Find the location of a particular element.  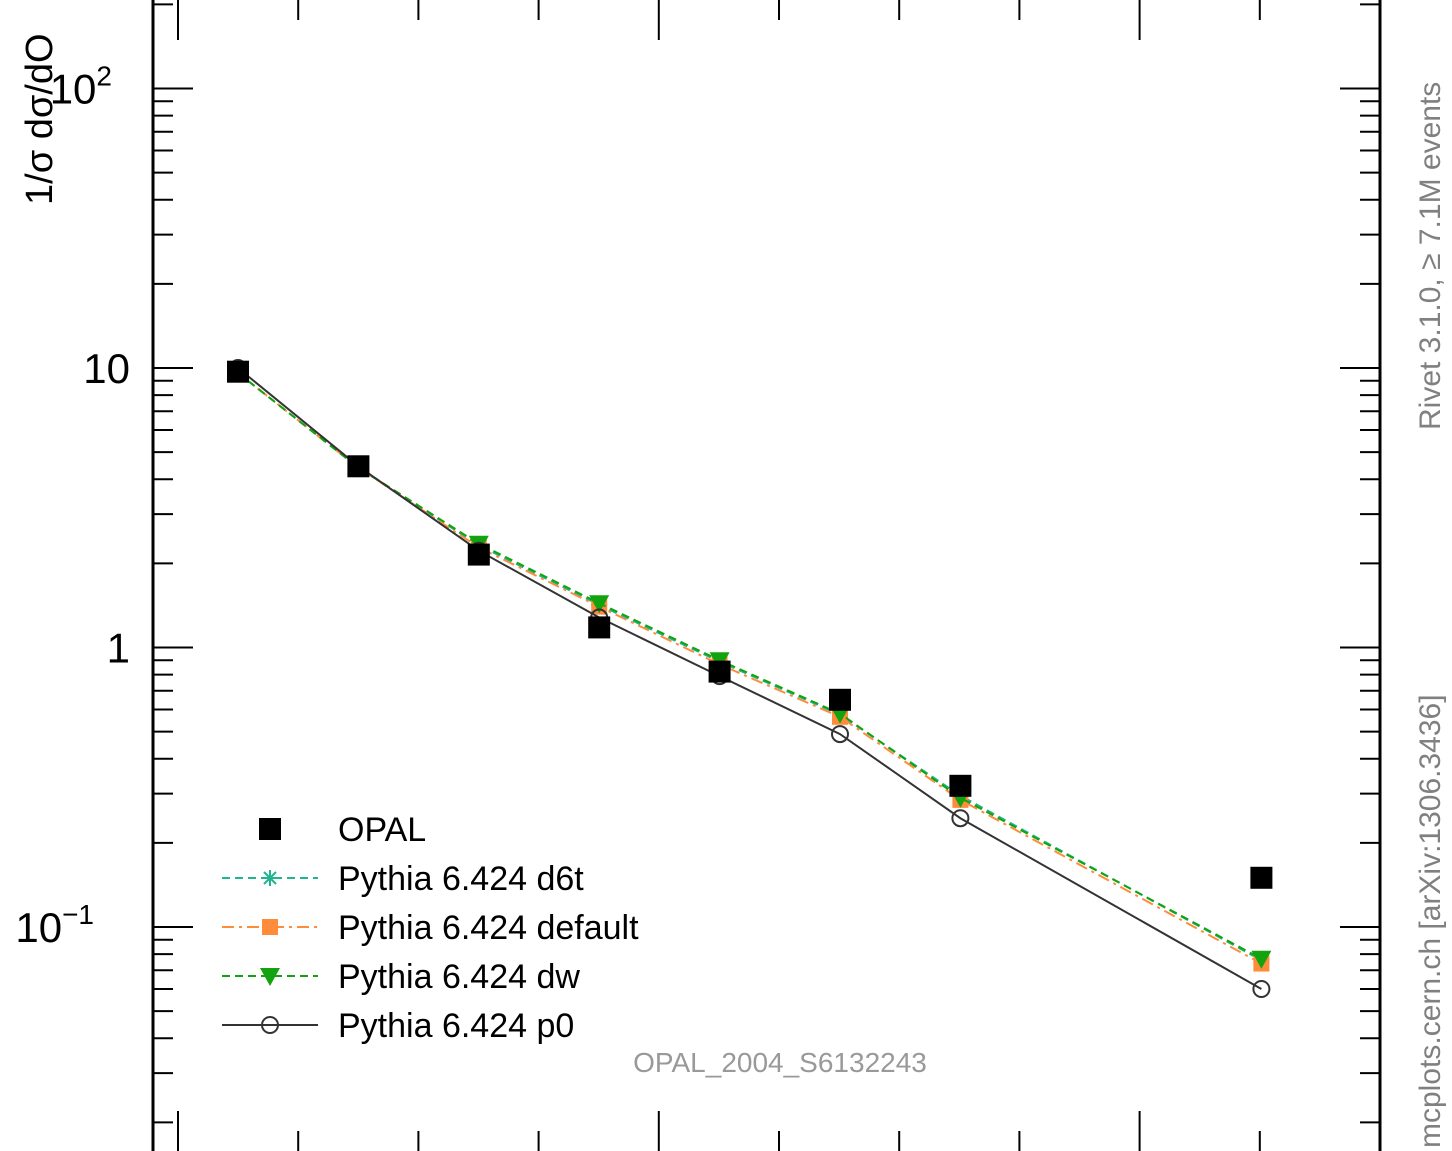

legend-label: OPAL is located at coordinates (382, 830).